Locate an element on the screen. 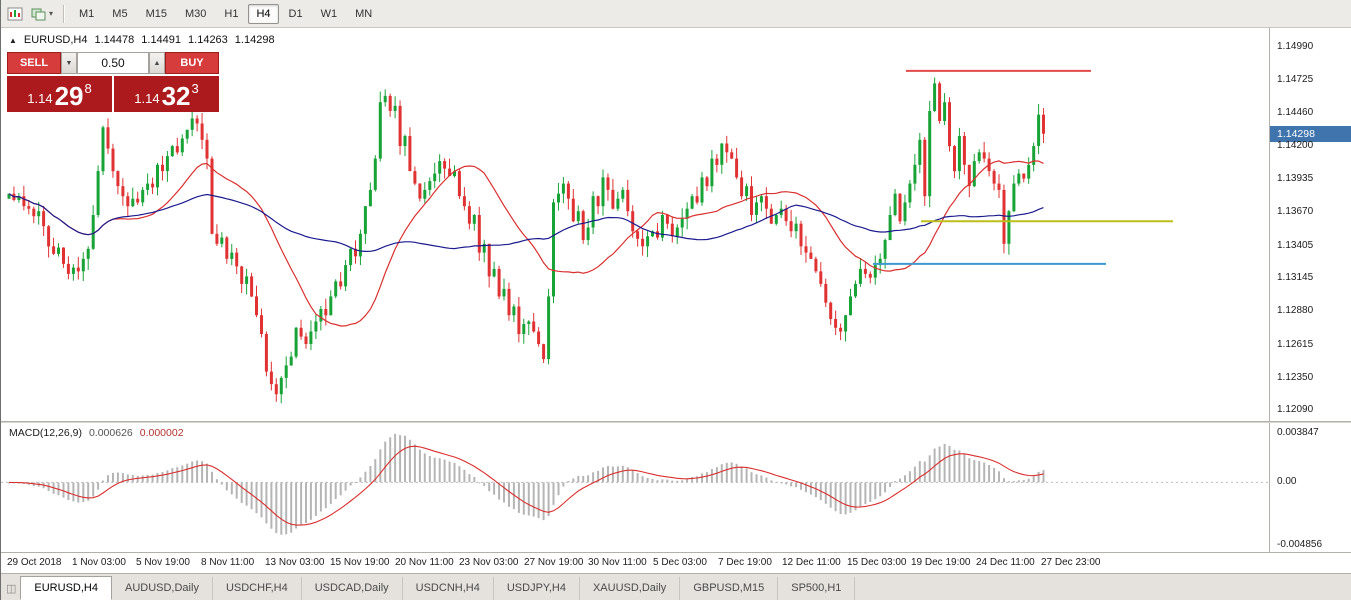  price-axis-label: 1.12350 is located at coordinates (1295, 377).